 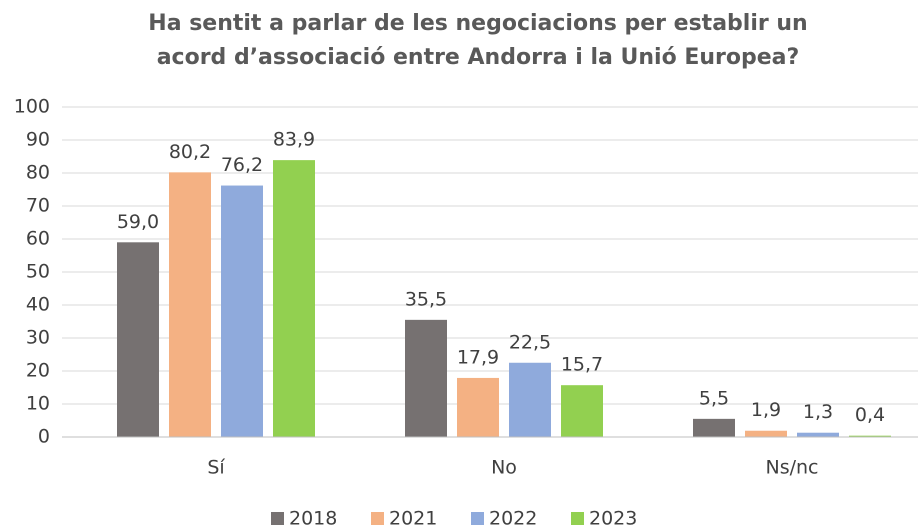 I want to click on data-label: 76,2, so click(x=242, y=165).